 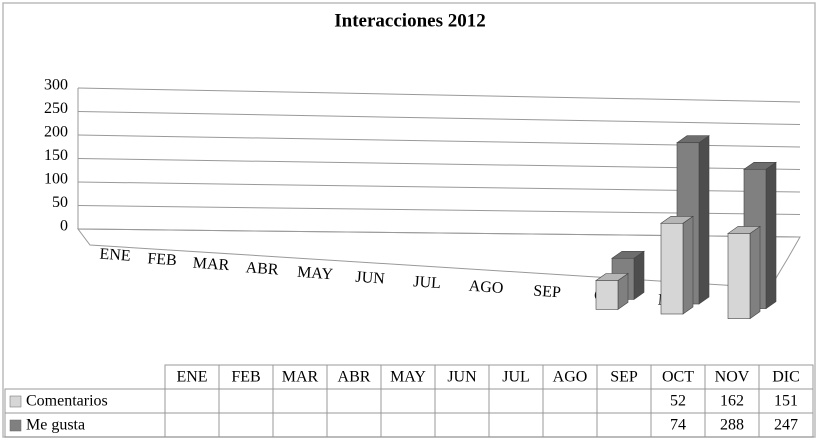 What do you see at coordinates (354, 377) in the screenshot?
I see `table-header: ABR` at bounding box center [354, 377].